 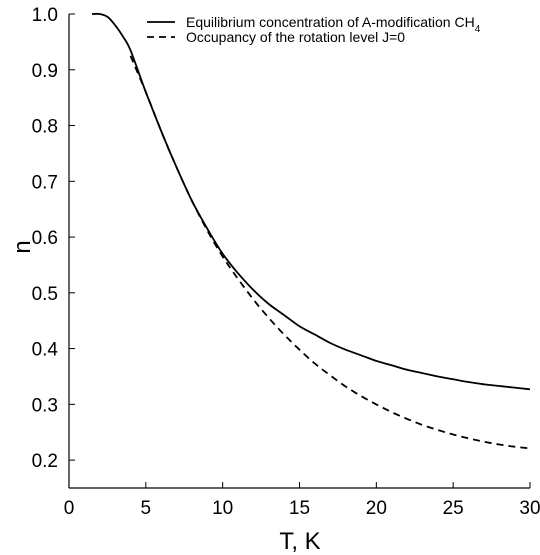 What do you see at coordinates (299, 508) in the screenshot?
I see `x-tick-label: 15` at bounding box center [299, 508].